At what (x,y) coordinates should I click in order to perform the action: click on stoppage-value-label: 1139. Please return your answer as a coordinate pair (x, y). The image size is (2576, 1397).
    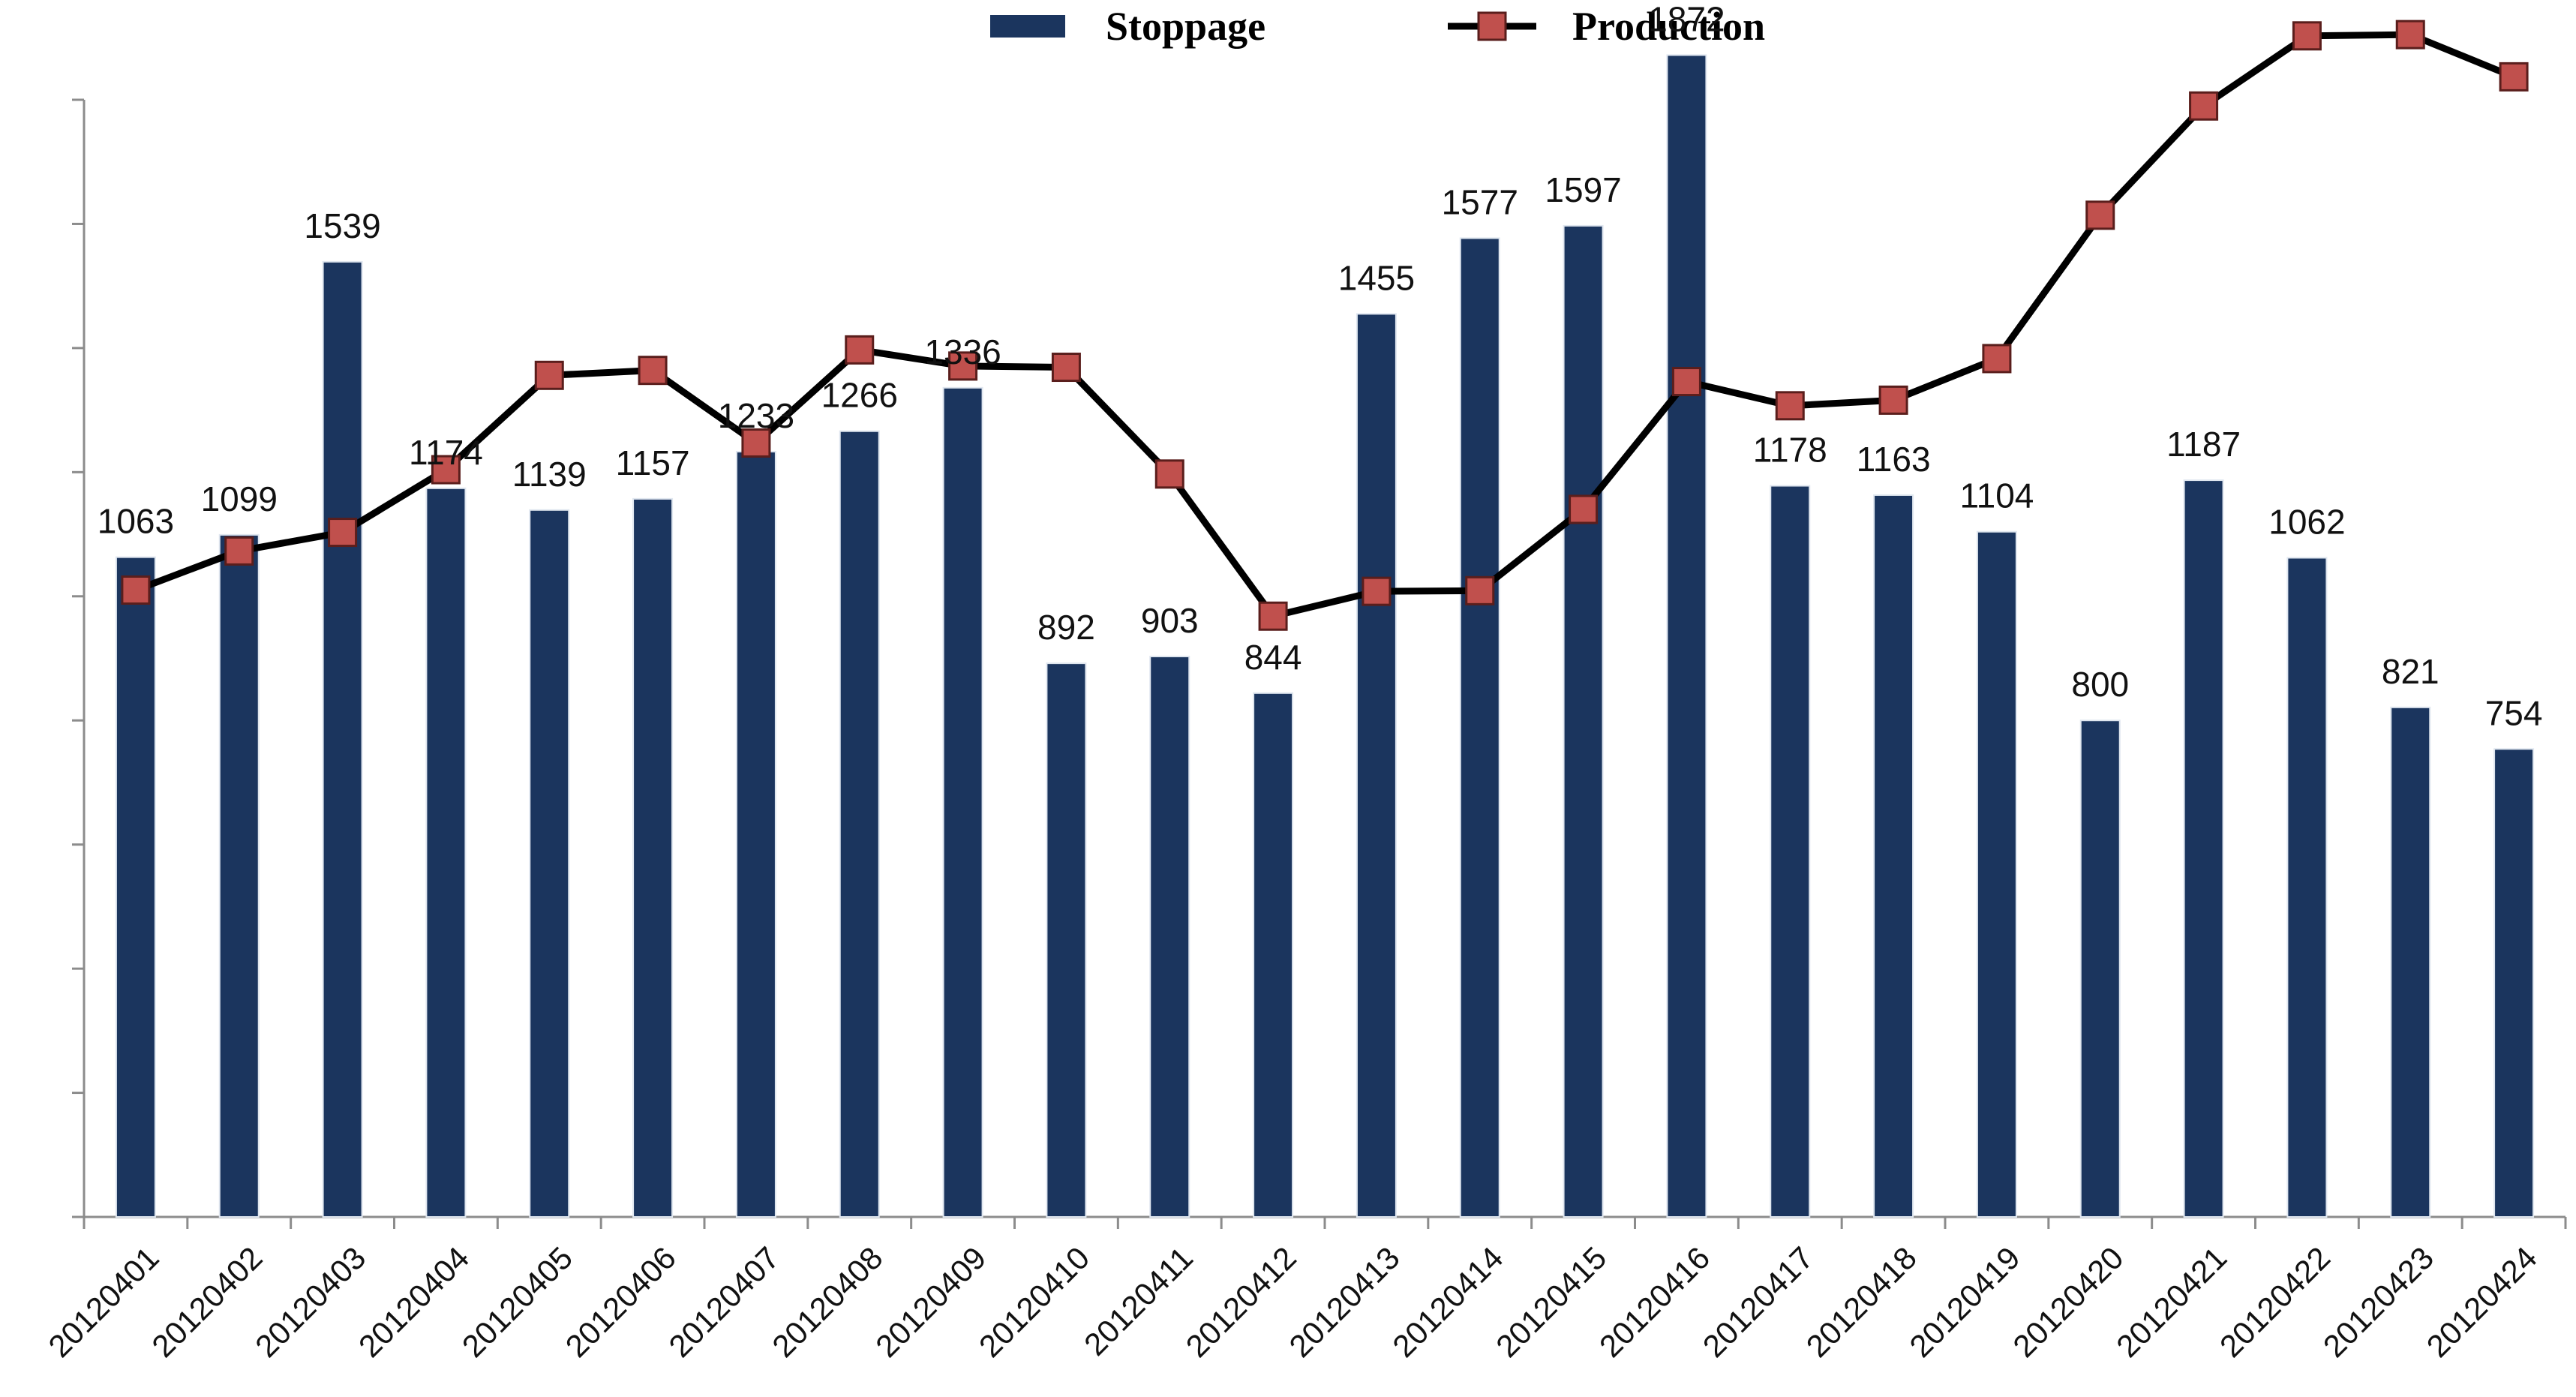
    Looking at the image, I should click on (549, 474).